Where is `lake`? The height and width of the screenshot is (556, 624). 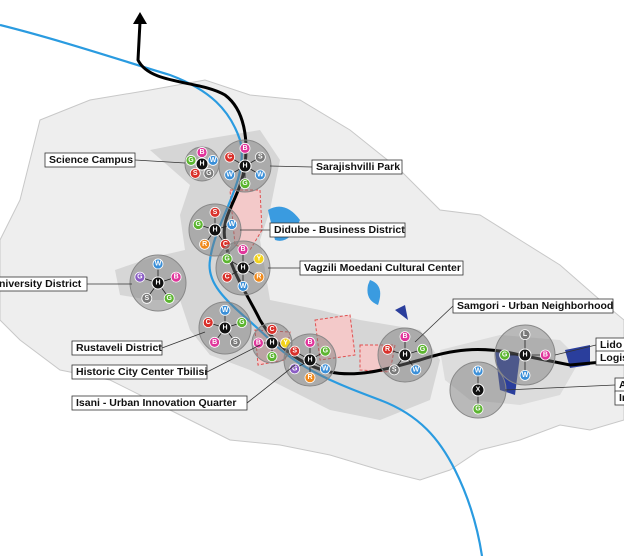 lake is located at coordinates (324, 255).